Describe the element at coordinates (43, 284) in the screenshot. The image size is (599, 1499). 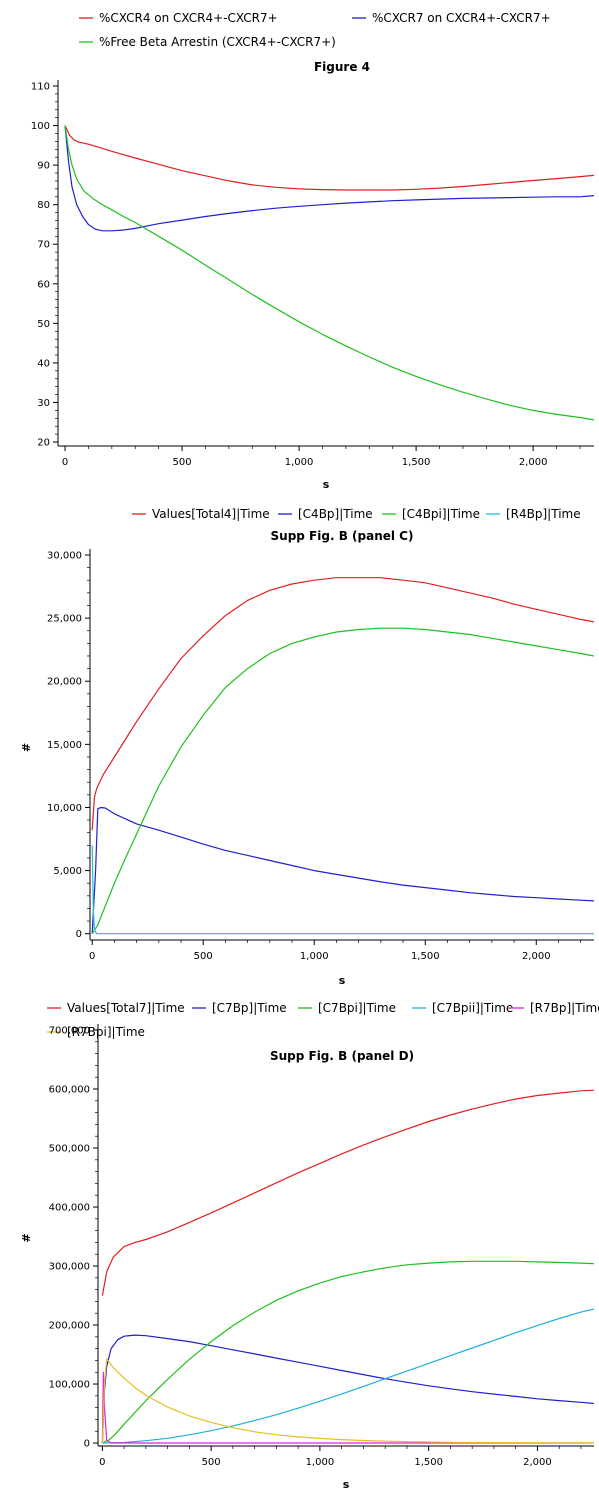
I see `y-tick-label: 60` at that location.